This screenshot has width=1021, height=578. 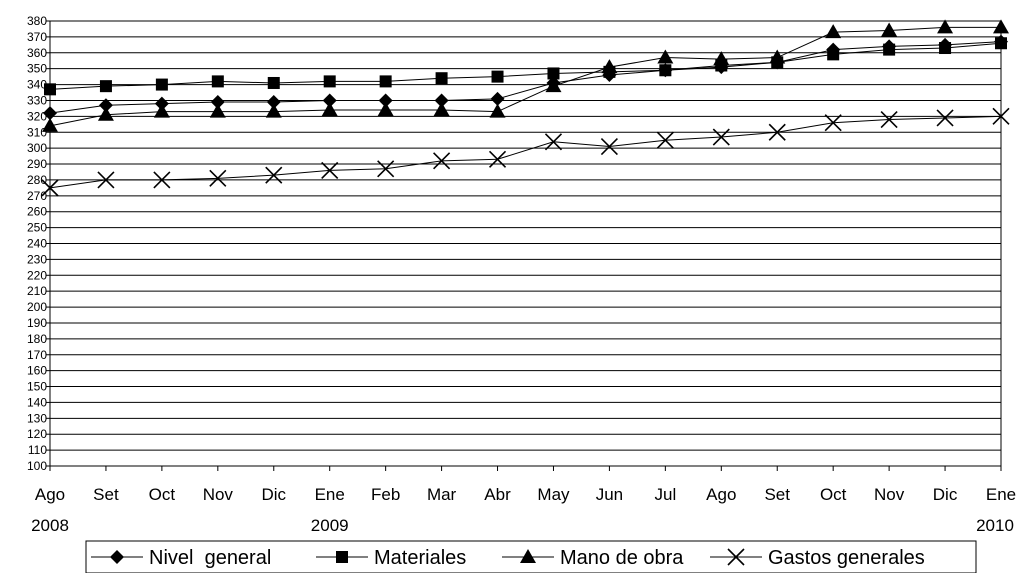 What do you see at coordinates (330, 525) in the screenshot?
I see `x-year-label: 2009` at bounding box center [330, 525].